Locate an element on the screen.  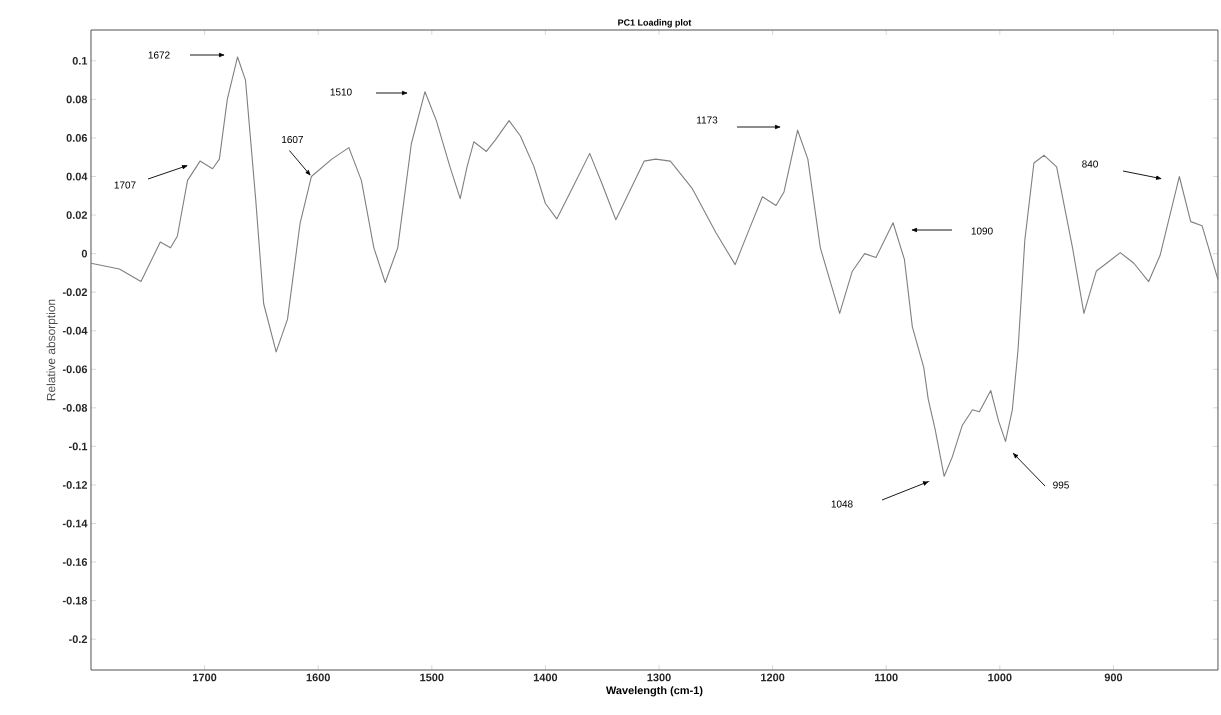
x-tick-label: 1100 is located at coordinates (886, 677).